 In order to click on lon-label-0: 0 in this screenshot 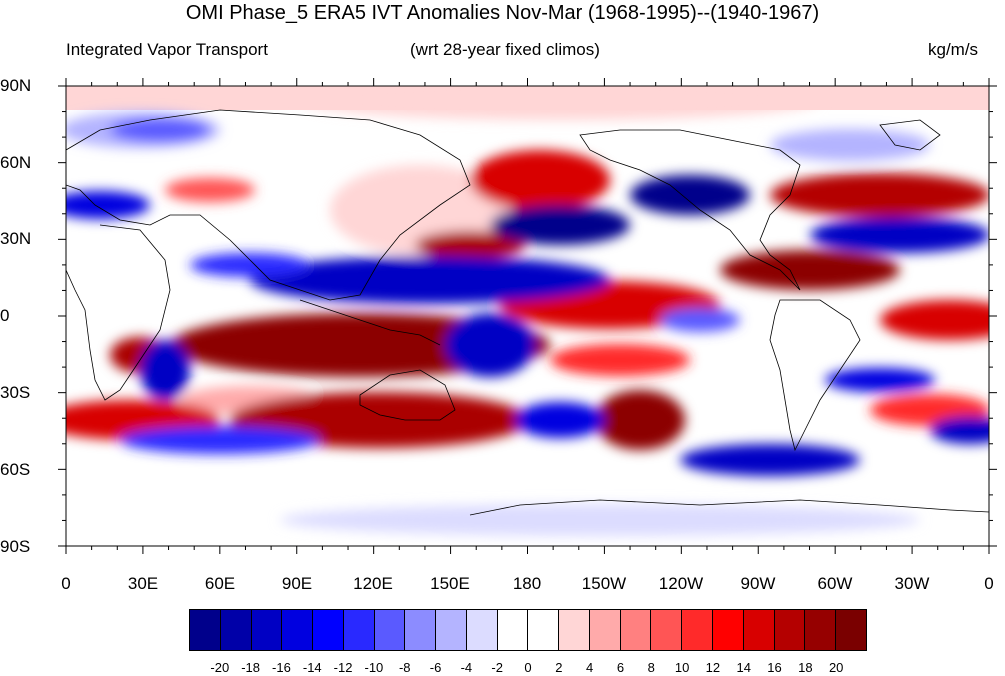, I will do `click(66, 583)`.